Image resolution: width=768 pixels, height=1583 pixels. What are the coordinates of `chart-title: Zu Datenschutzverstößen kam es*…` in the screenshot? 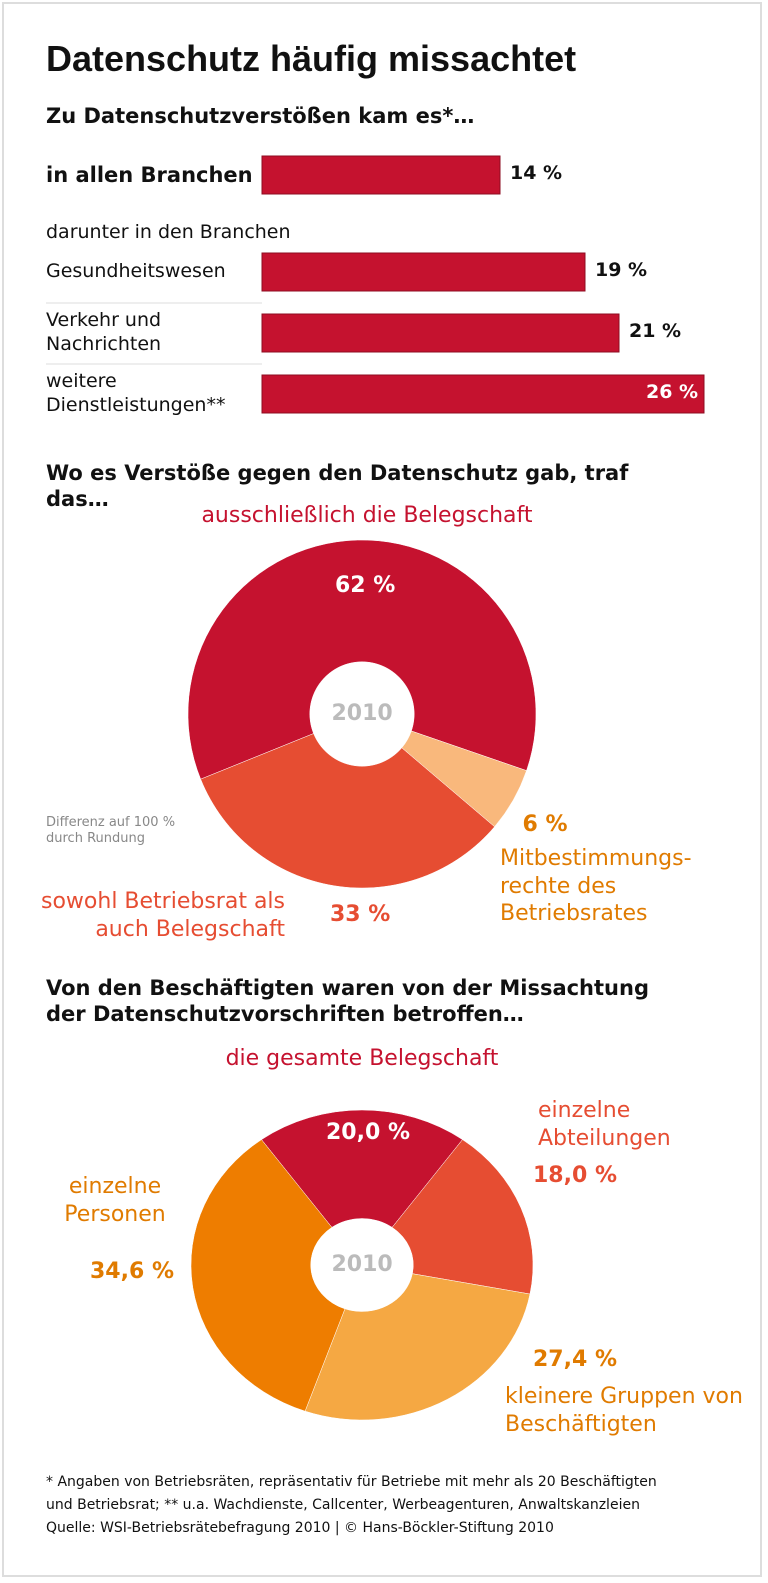 It's located at (260, 116).